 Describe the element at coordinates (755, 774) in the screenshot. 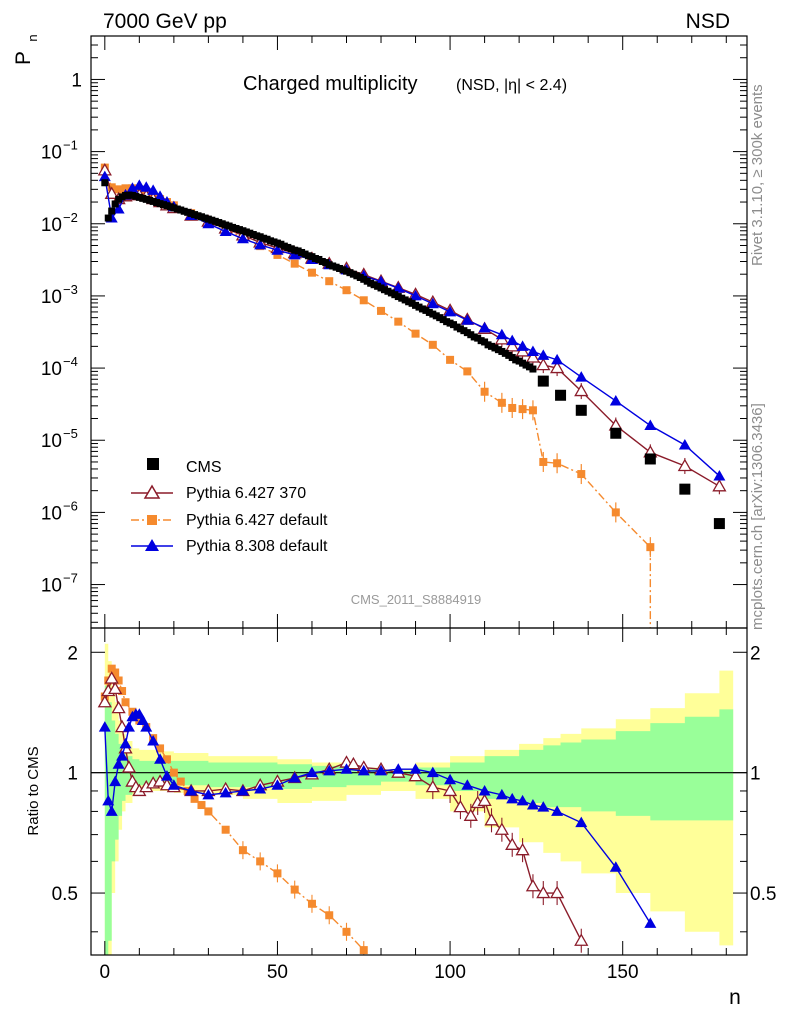

I see `ratio-y-tick-label-right: 1` at that location.